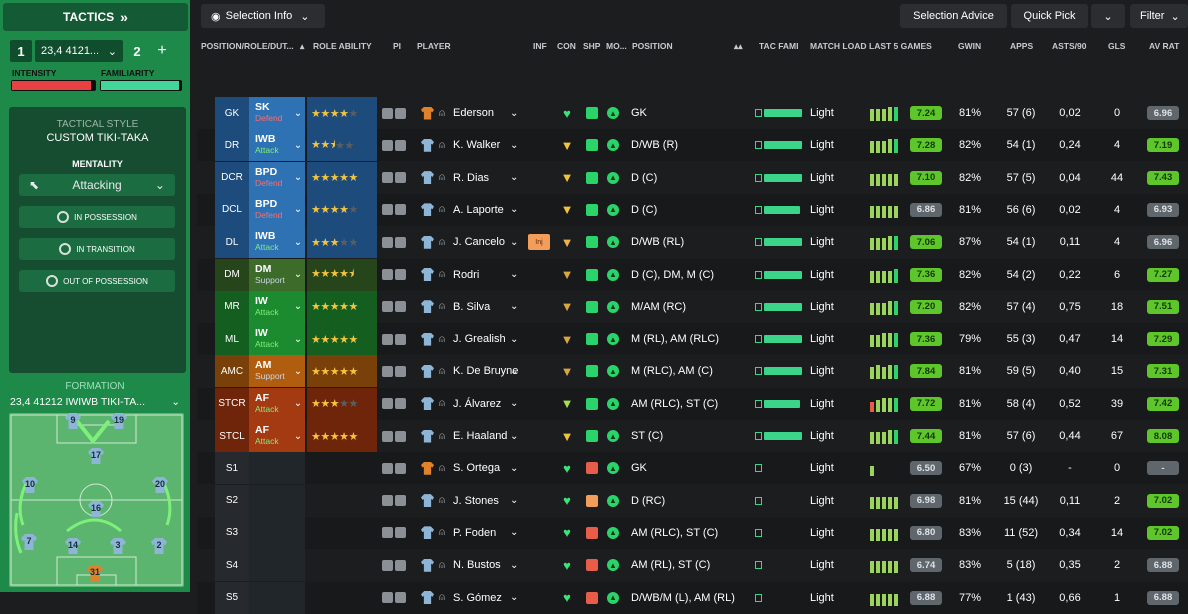 This screenshot has width=1188, height=614. What do you see at coordinates (477, 597) in the screenshot?
I see `player-name: S. Gómez` at bounding box center [477, 597].